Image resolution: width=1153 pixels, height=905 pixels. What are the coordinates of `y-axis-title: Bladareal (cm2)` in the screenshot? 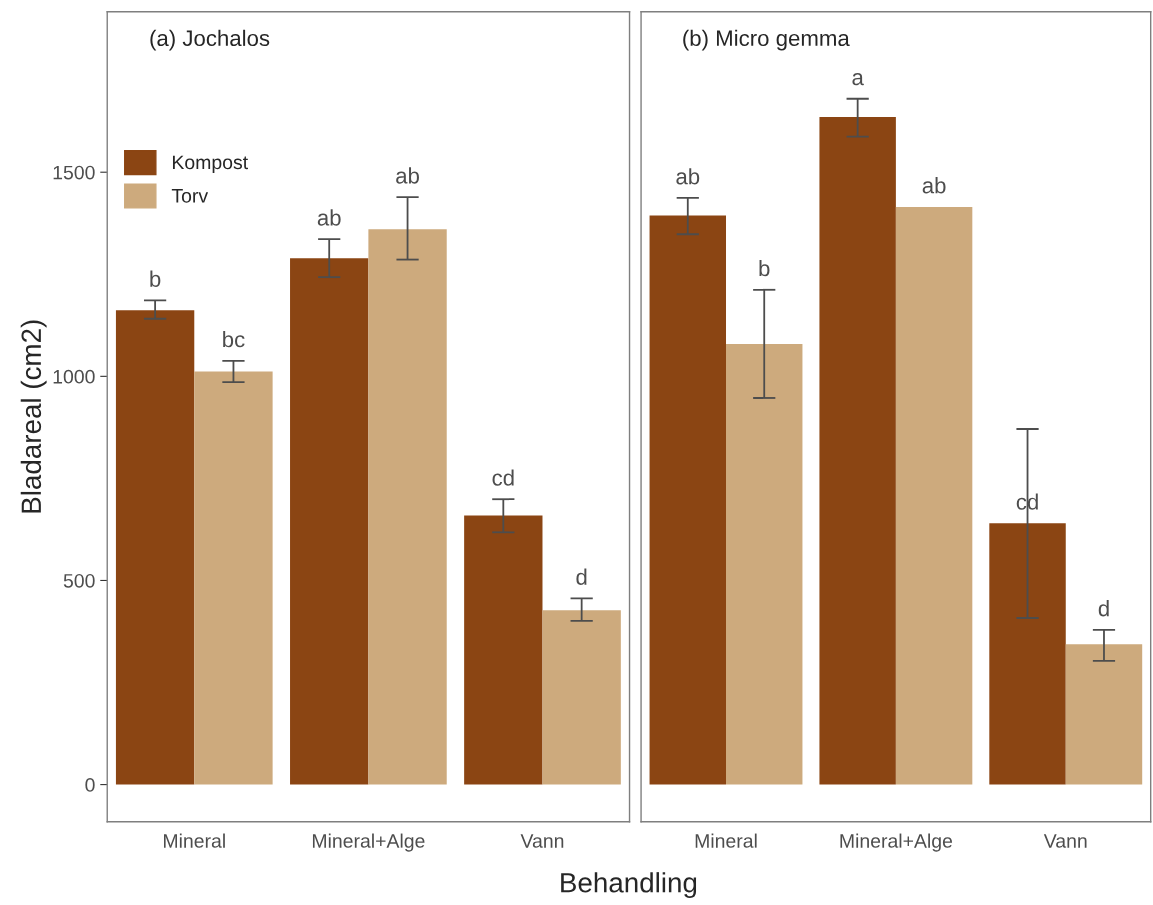 It's located at (33, 416).